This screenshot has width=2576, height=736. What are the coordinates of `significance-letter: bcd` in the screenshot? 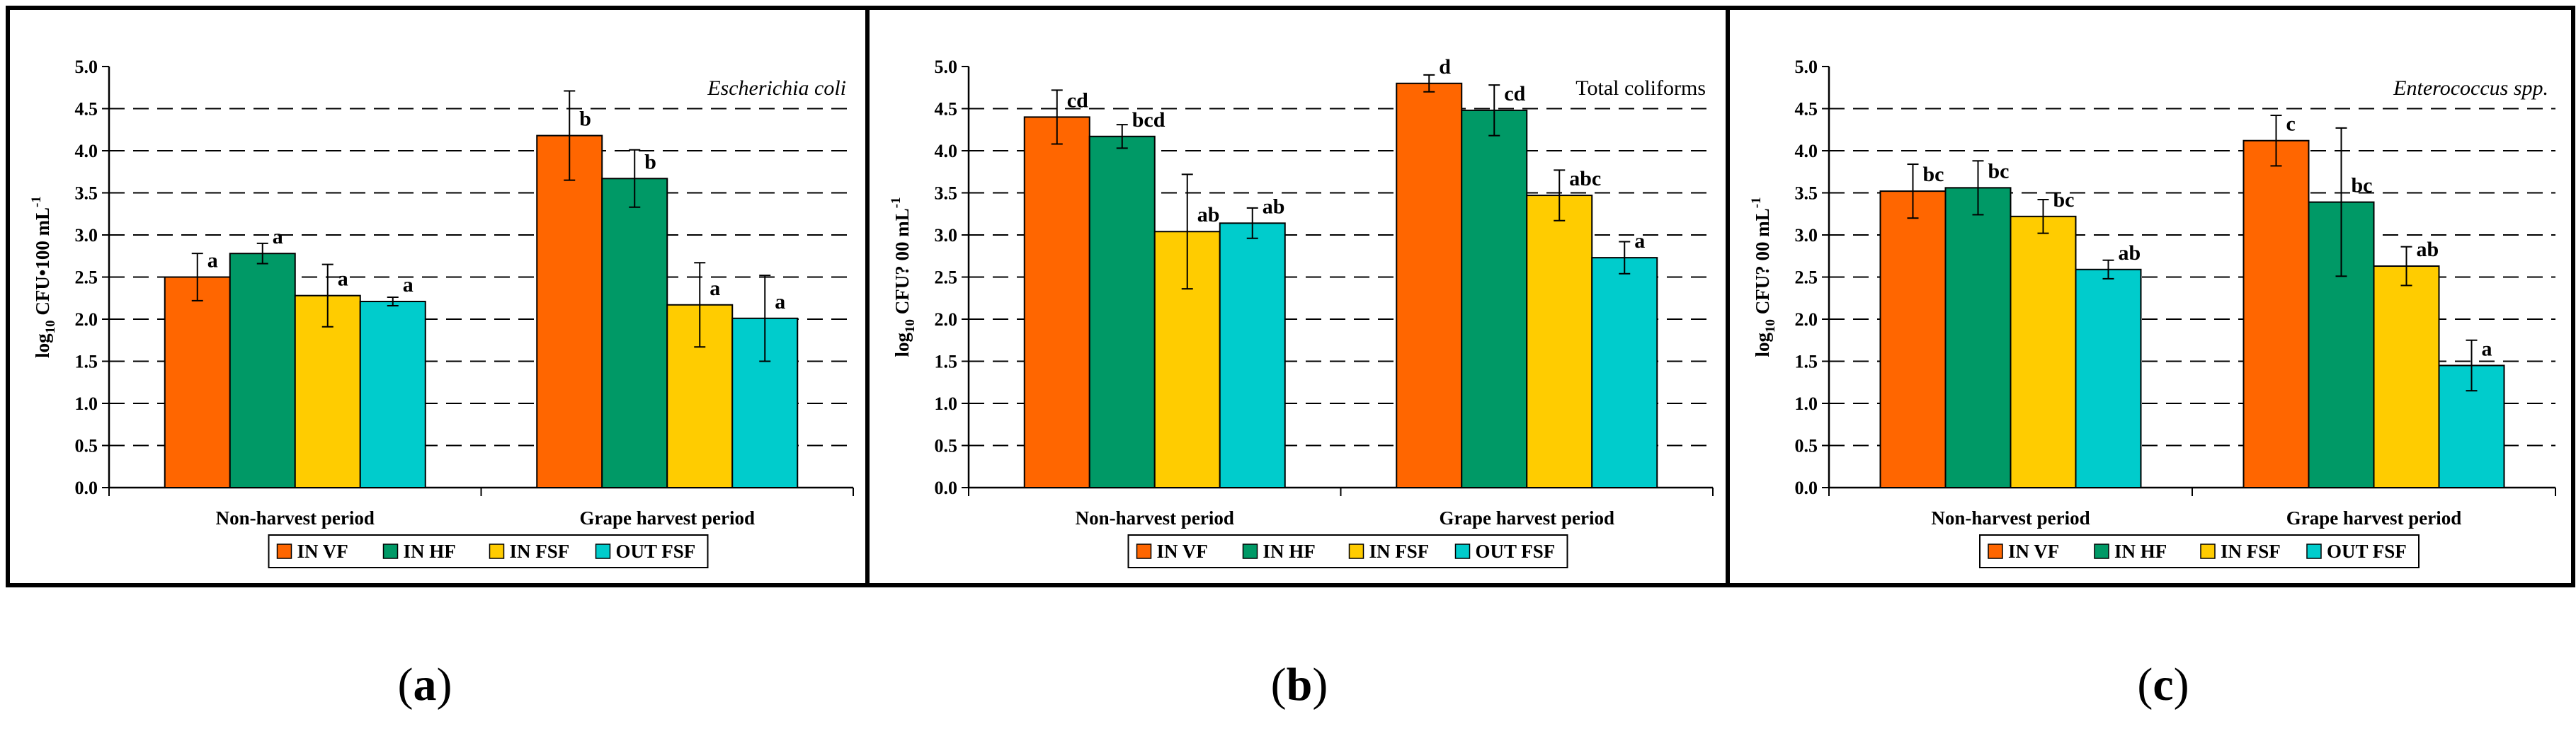 It's located at (1149, 120).